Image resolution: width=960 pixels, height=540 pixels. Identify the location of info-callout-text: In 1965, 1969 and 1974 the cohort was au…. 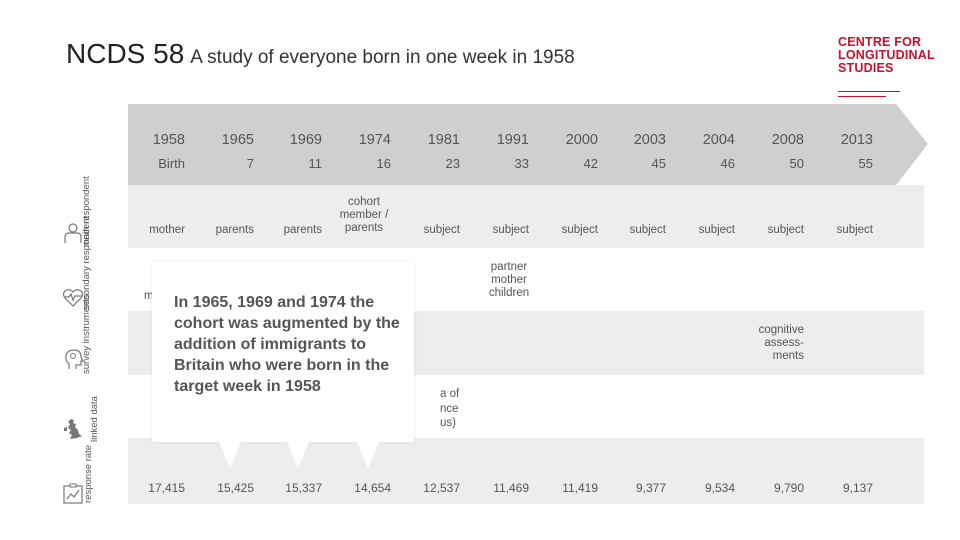
(287, 344).